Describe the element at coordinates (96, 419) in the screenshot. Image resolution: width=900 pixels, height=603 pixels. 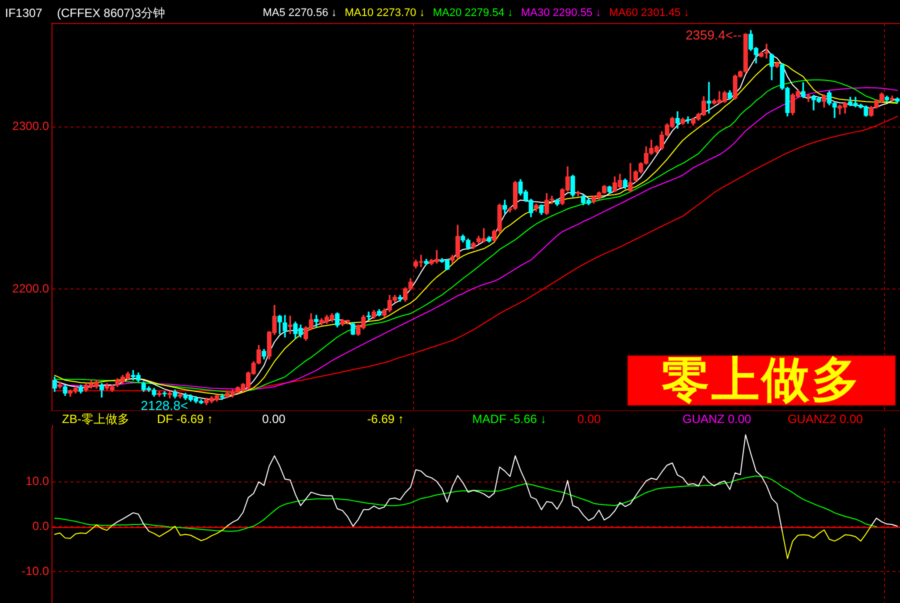
I see `chart-title: ZB-零上做多` at that location.